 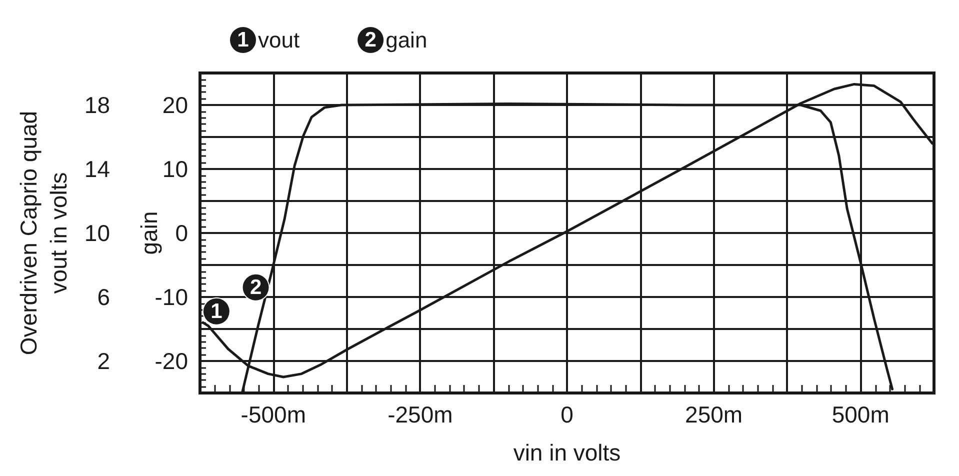 What do you see at coordinates (256, 287) in the screenshot?
I see `annotation: 2` at bounding box center [256, 287].